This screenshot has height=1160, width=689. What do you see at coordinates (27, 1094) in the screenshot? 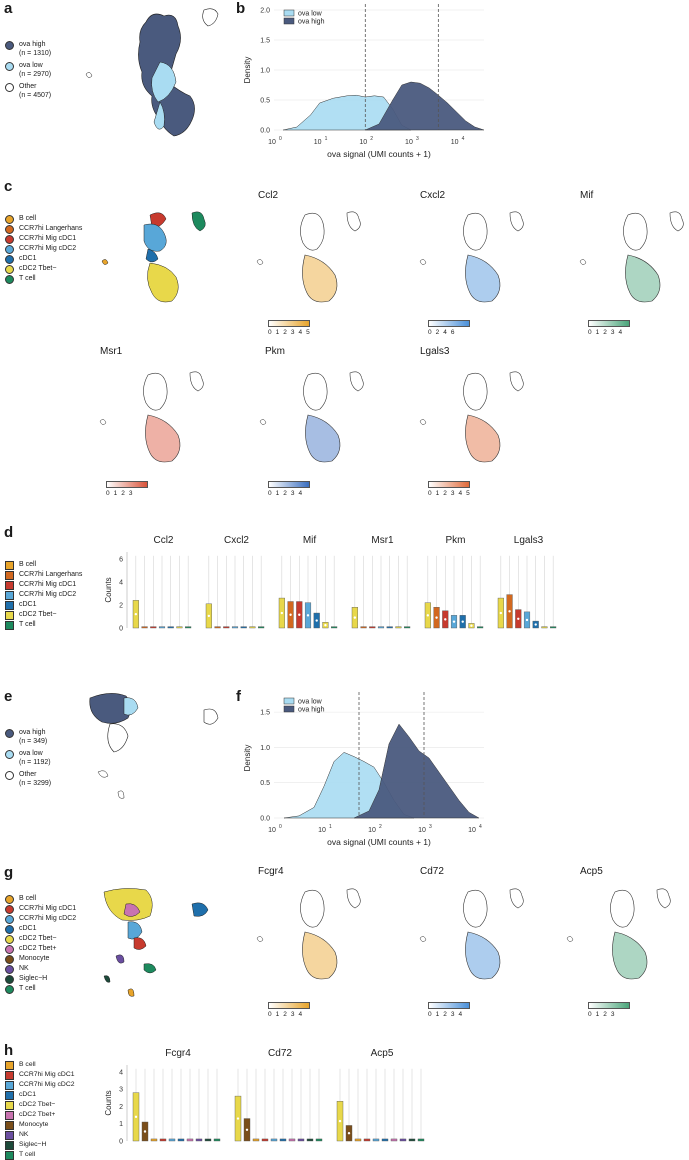
I see `legend-label: cDC1` at bounding box center [27, 1094].